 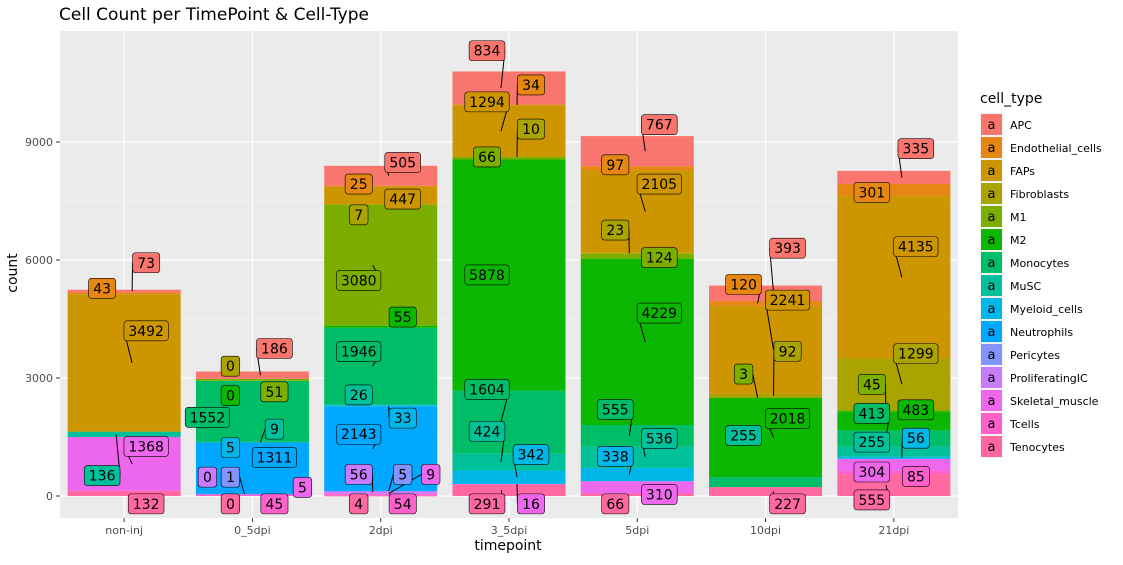 What do you see at coordinates (487, 103) in the screenshot?
I see `data-label: 1294` at bounding box center [487, 103].